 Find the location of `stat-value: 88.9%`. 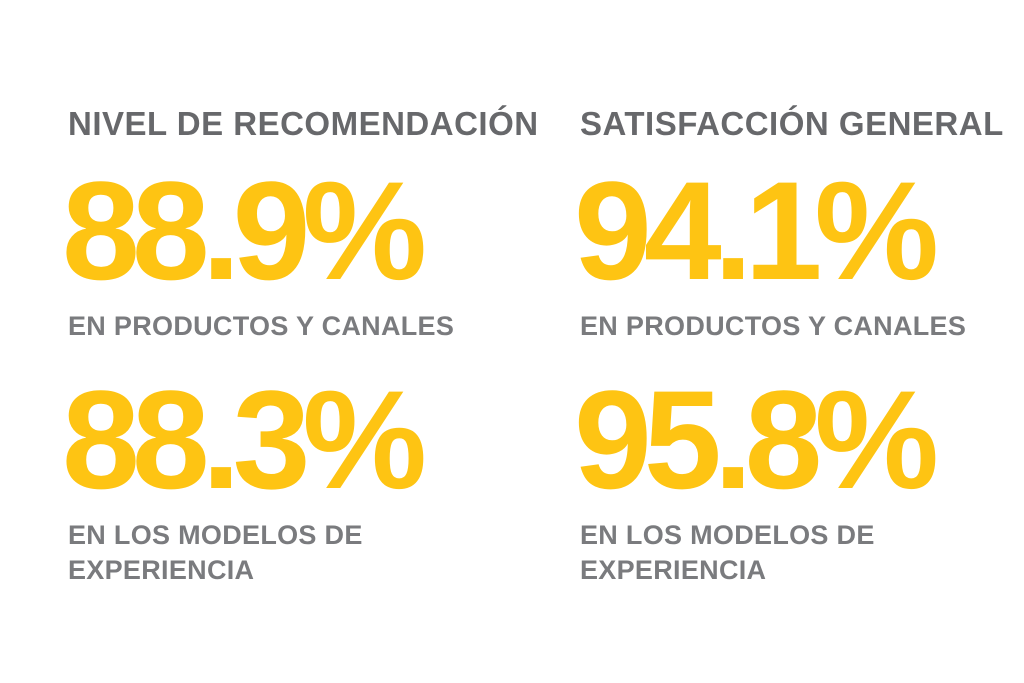

stat-value: 88.9% is located at coordinates (289, 231).